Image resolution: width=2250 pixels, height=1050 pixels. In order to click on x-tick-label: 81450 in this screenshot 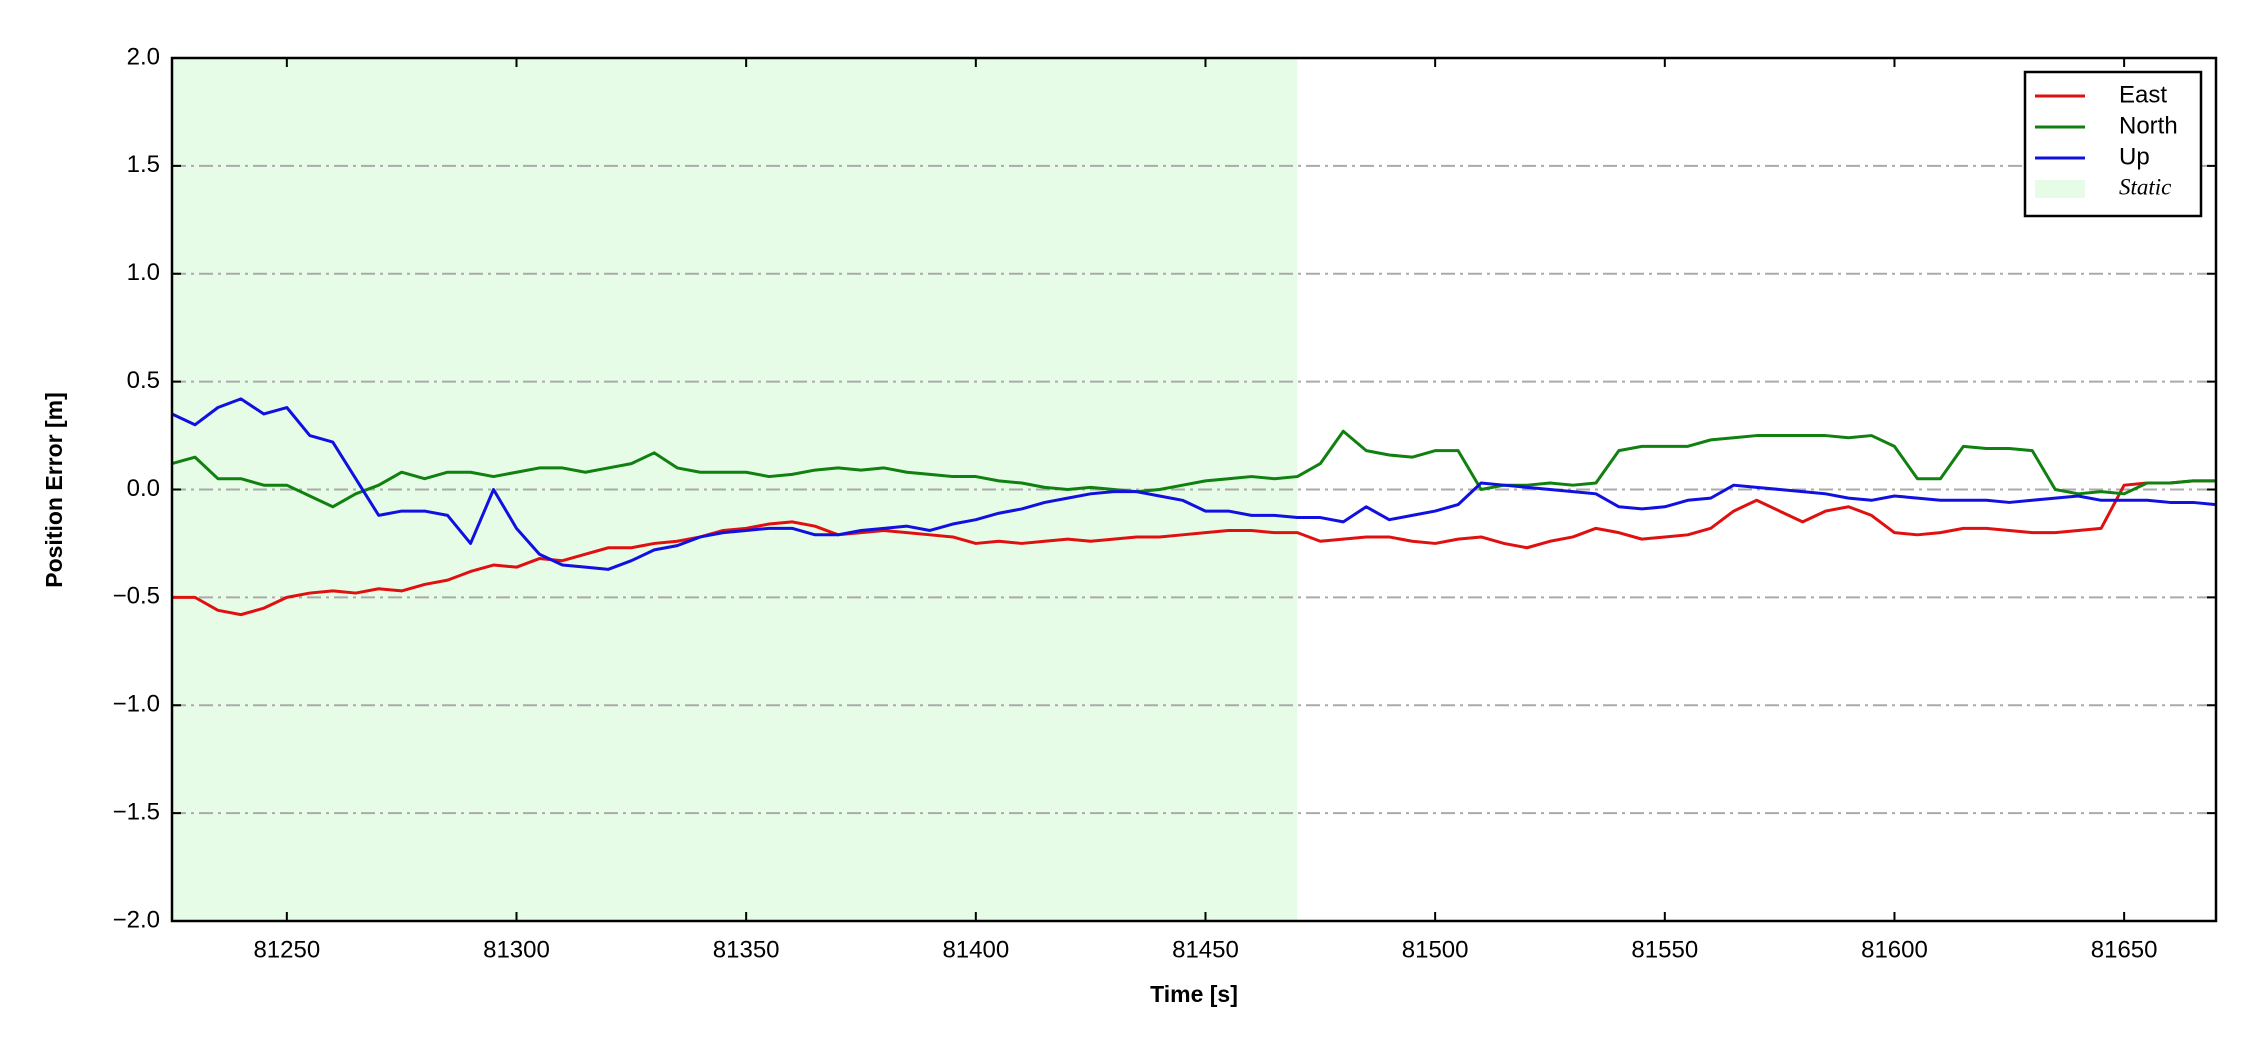, I will do `click(1205, 949)`.